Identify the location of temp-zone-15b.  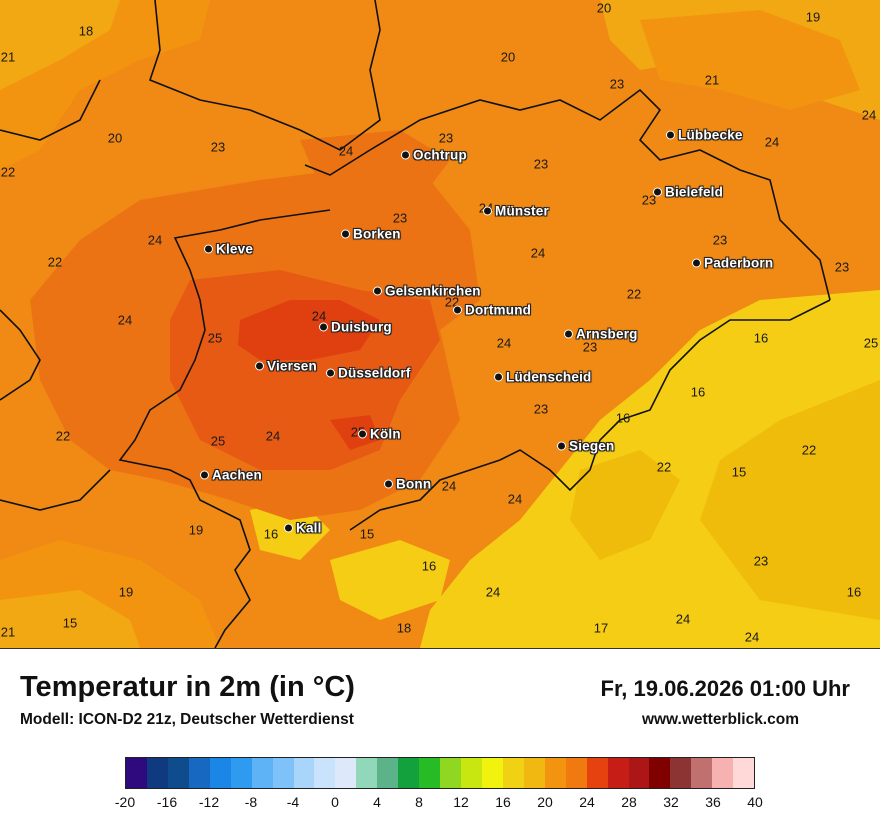
(625, 505).